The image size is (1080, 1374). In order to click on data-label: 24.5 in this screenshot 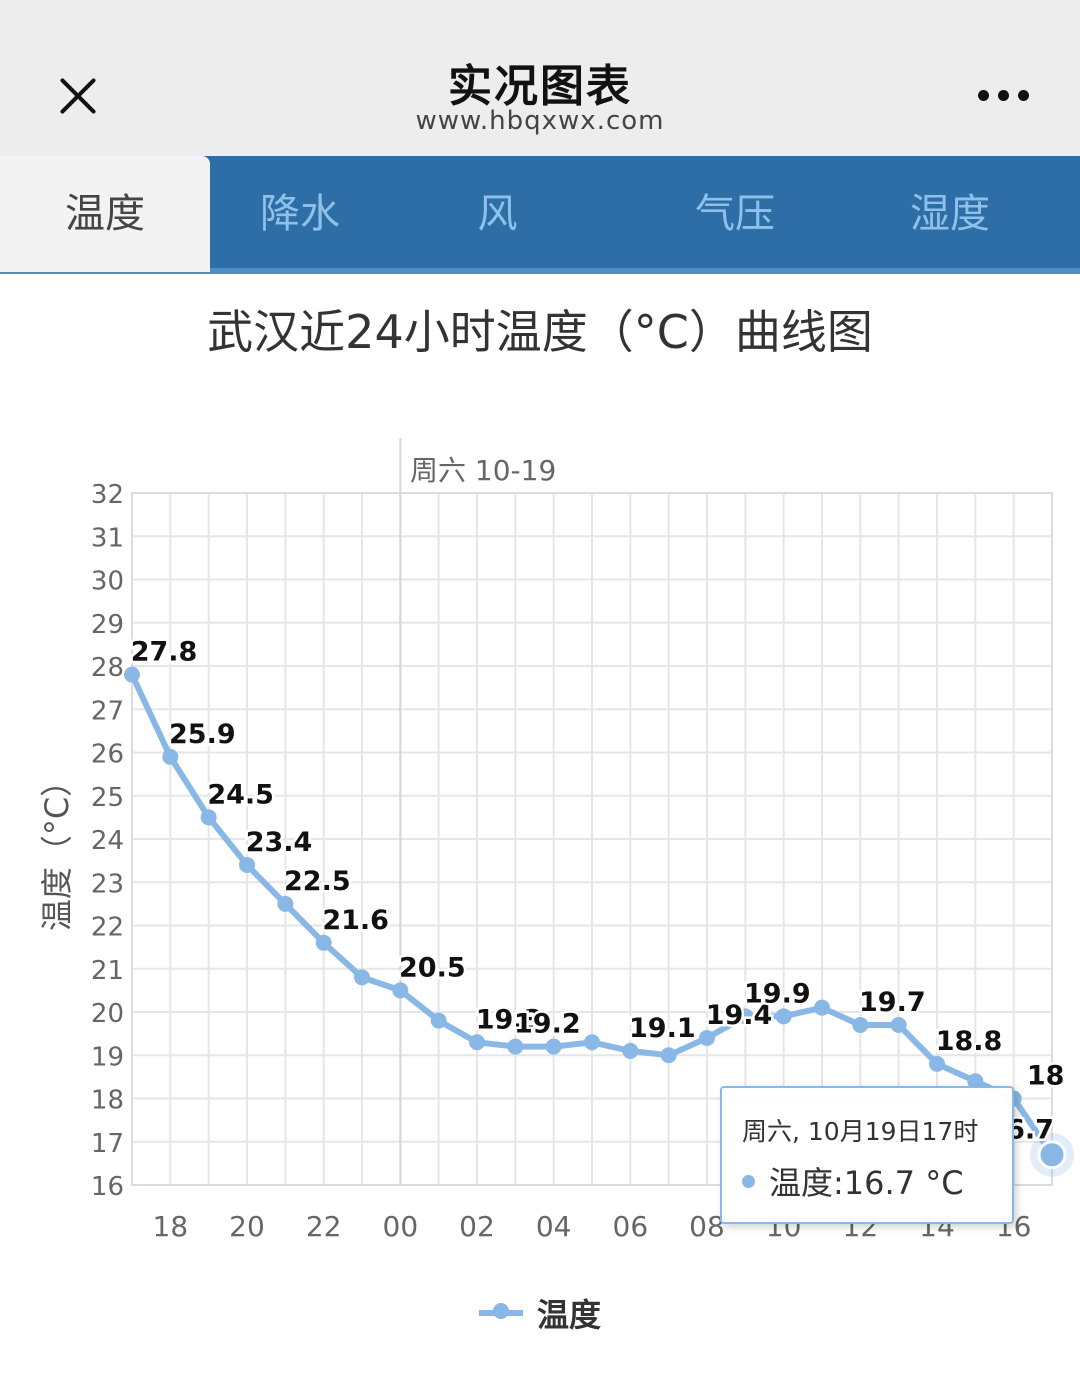, I will do `click(240, 794)`.